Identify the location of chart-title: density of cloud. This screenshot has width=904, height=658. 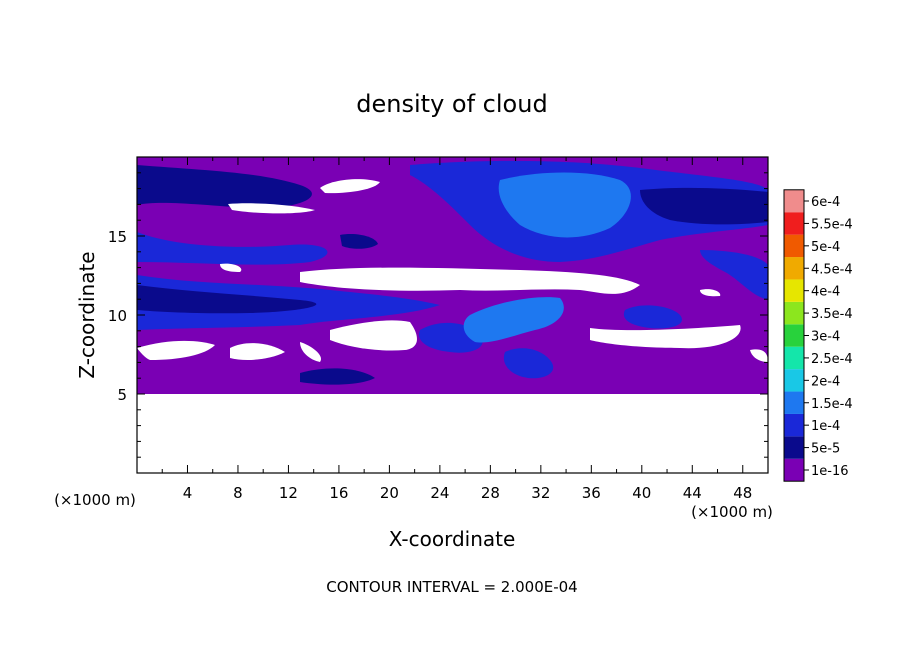
(451, 104).